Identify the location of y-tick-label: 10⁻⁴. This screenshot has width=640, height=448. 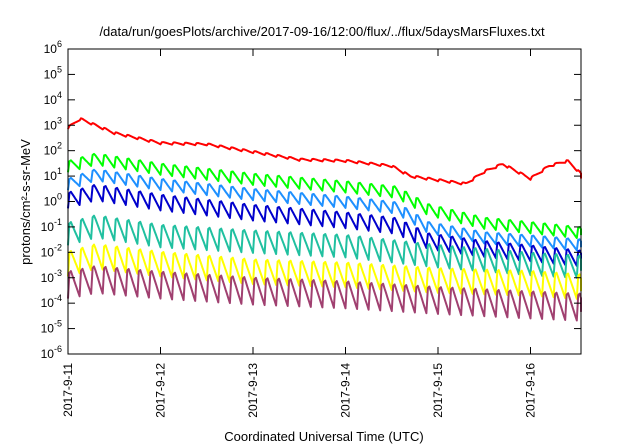
(51, 301).